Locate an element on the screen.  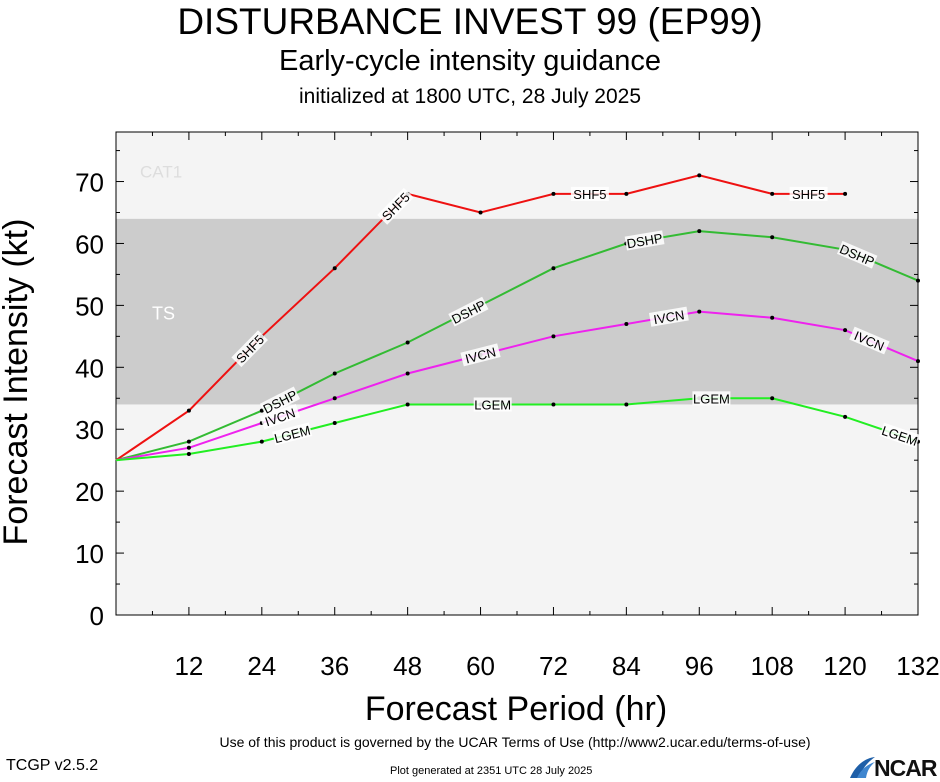
x-tick-label: 72 is located at coordinates (553, 666).